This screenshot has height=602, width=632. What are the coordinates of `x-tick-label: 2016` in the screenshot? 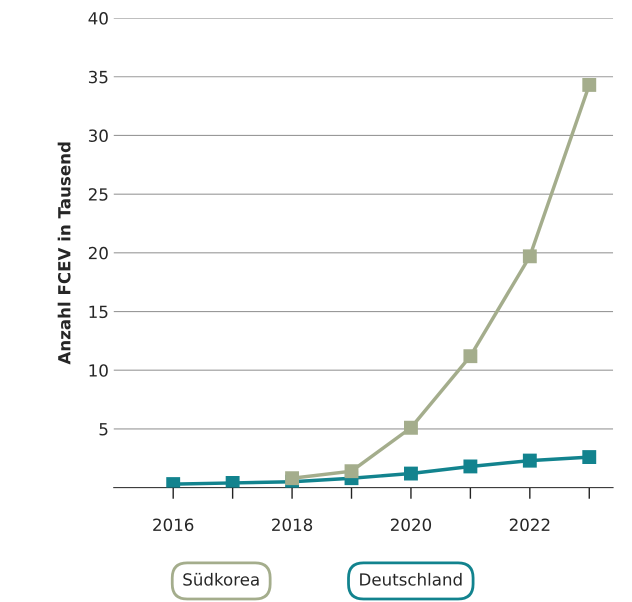 It's located at (173, 525).